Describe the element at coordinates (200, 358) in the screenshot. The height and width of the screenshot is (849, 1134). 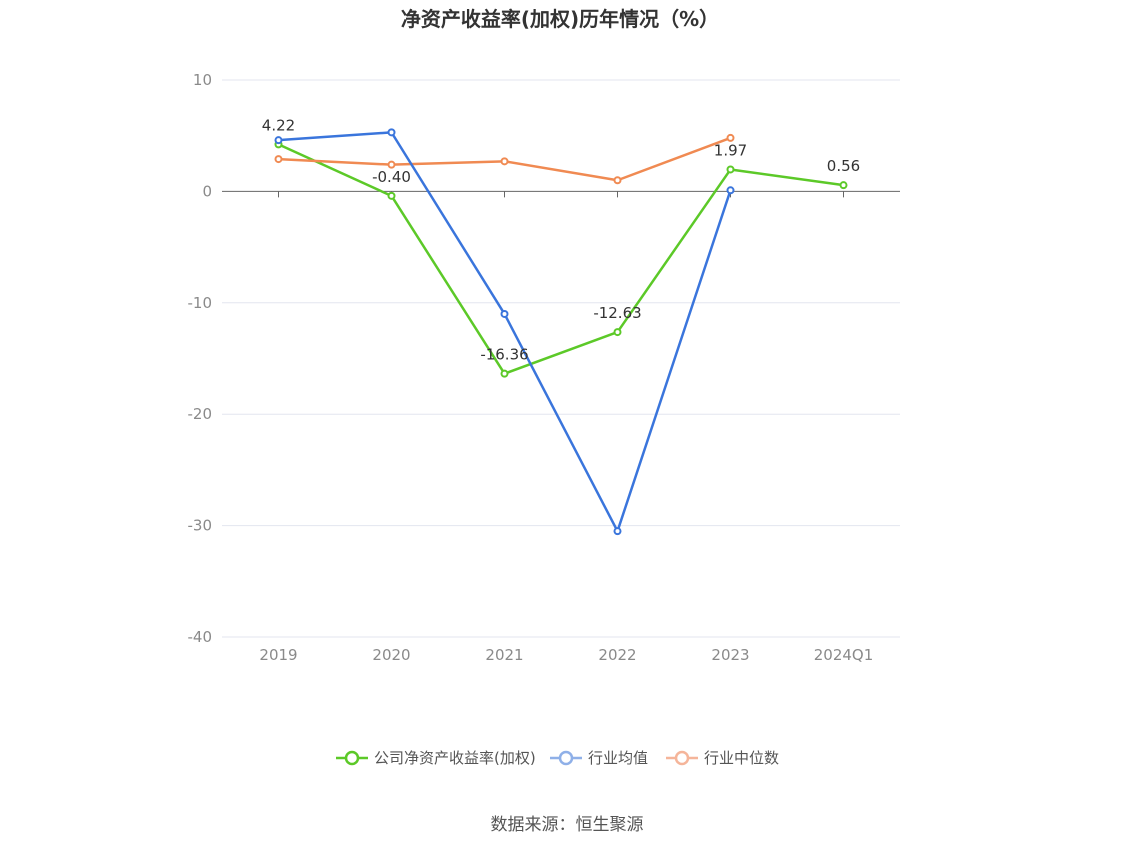
I see `y-axis-ticks: 10 0 -10 -20 -30 -40` at that location.